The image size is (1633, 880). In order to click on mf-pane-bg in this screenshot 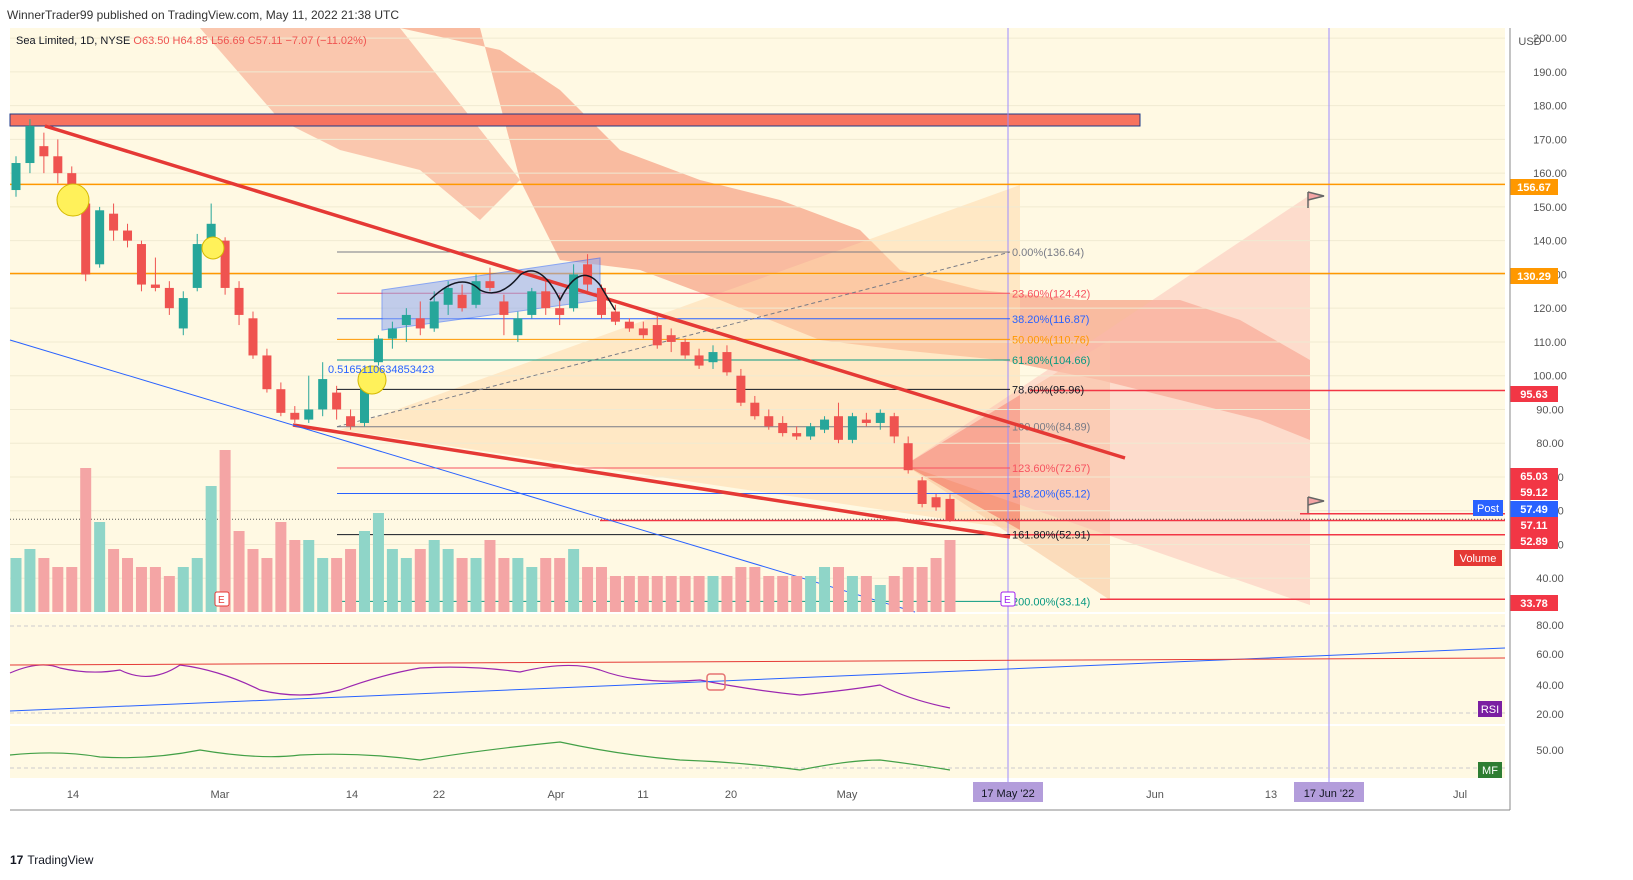, I will do `click(757, 752)`.